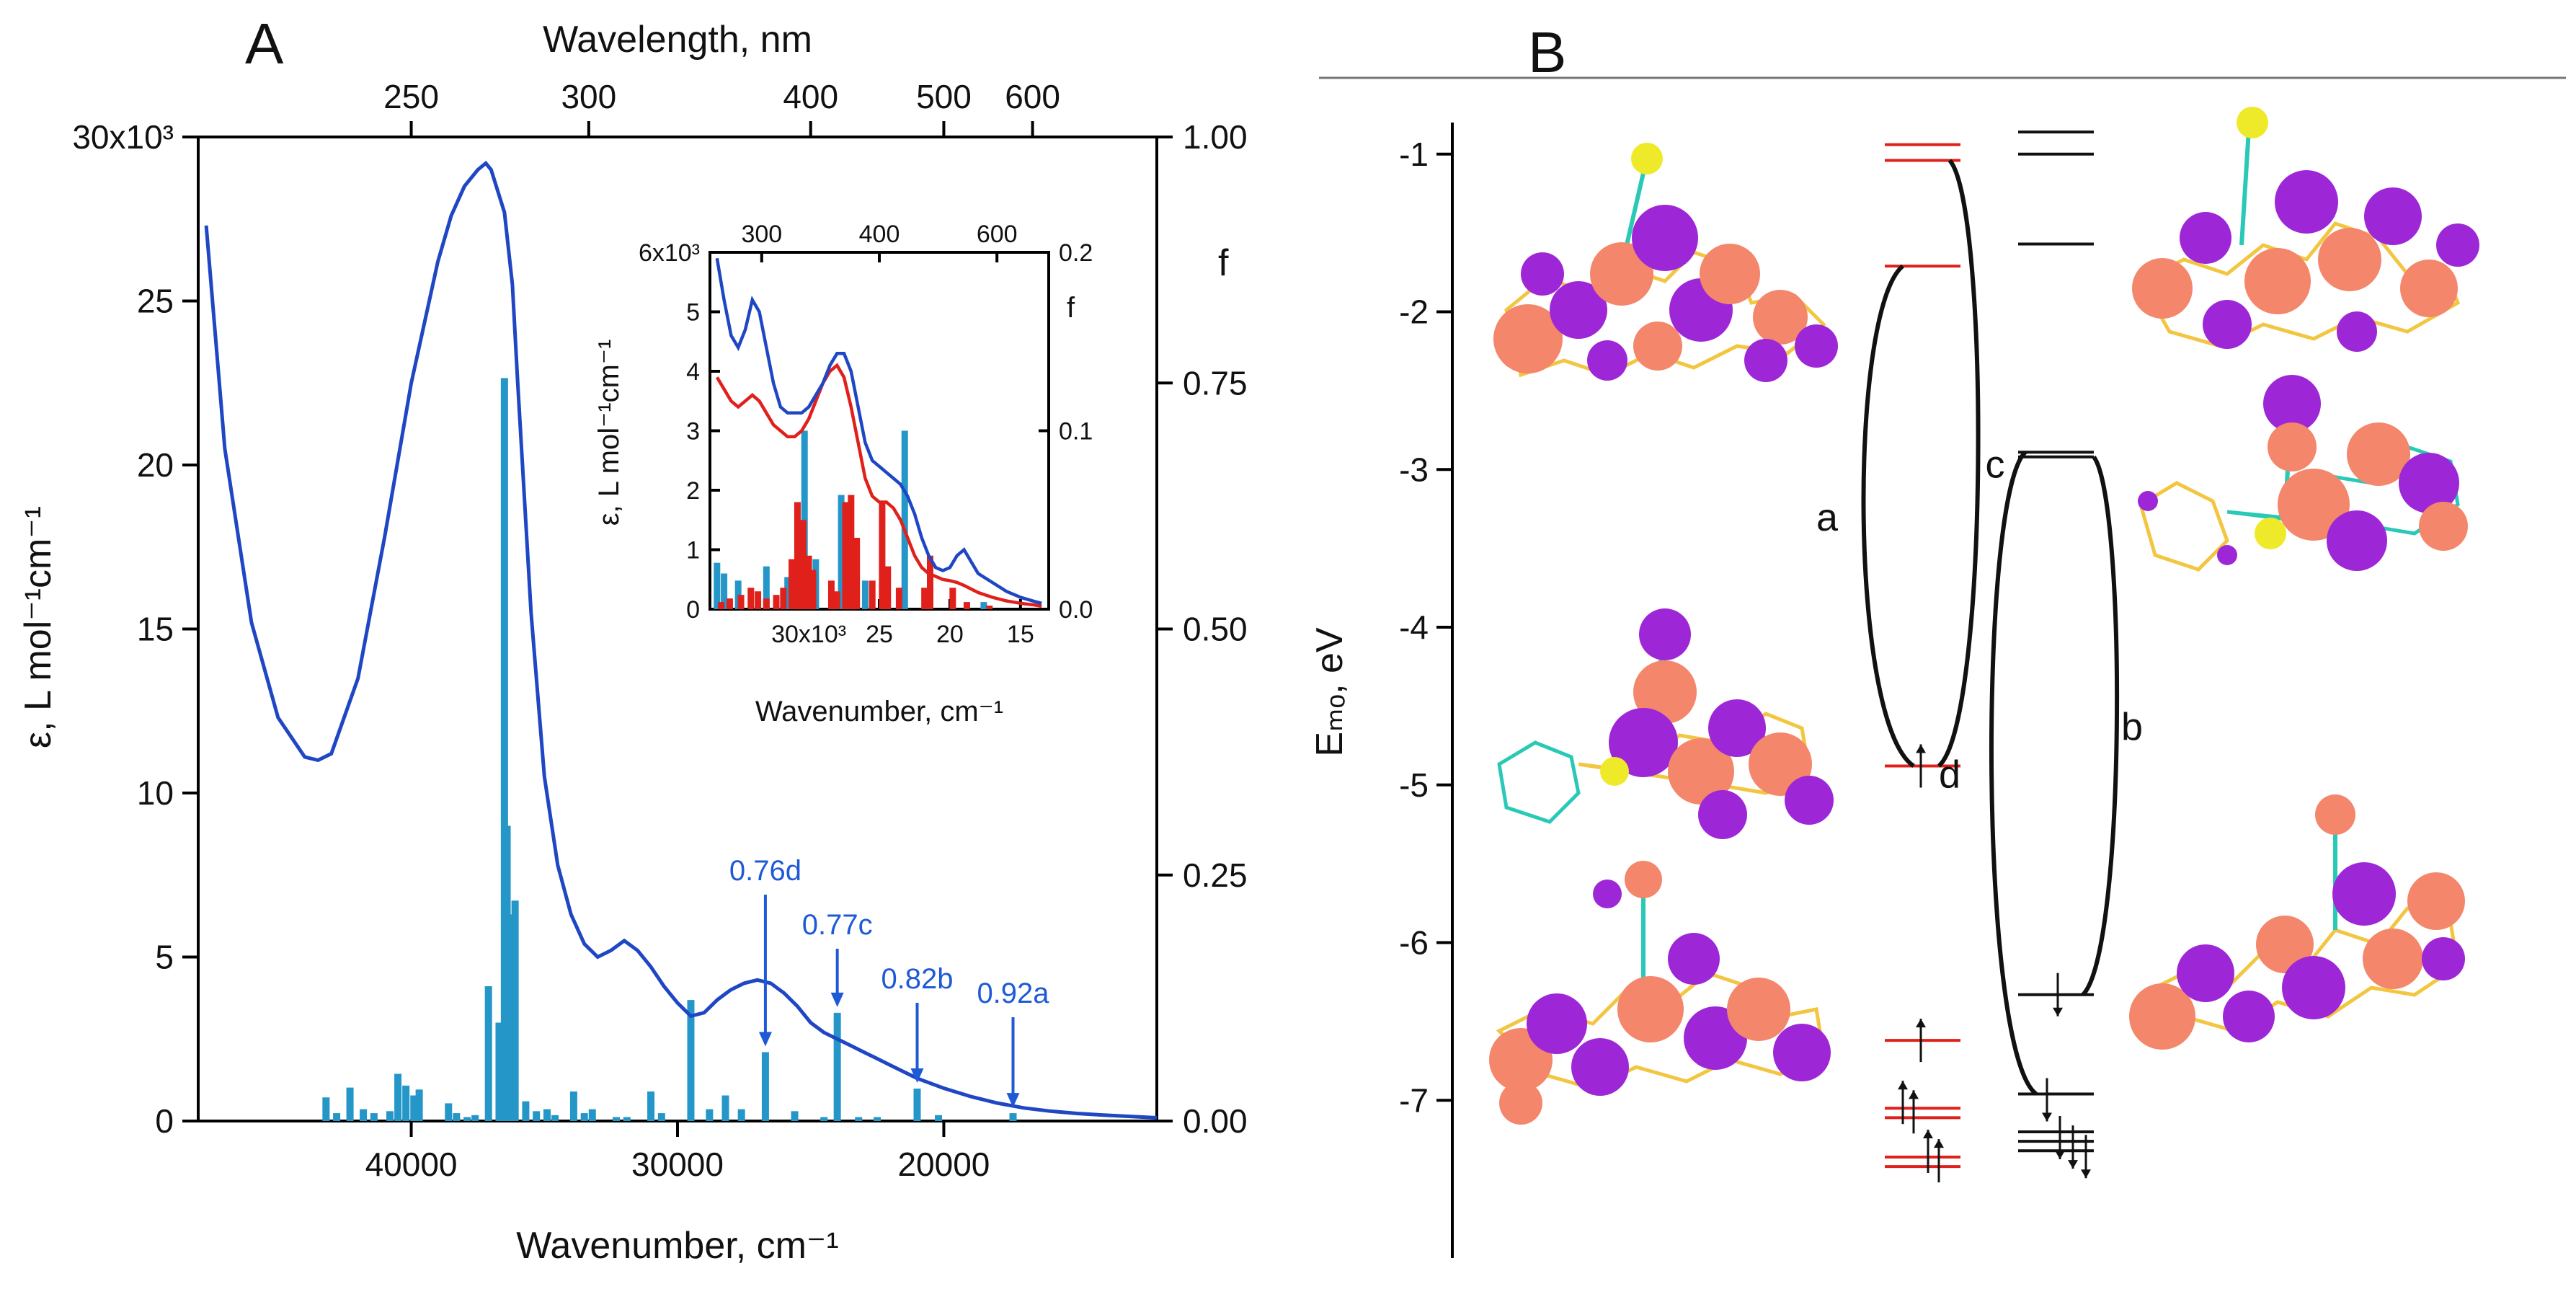  What do you see at coordinates (677, 40) in the screenshot?
I see `main-x2-axis-title: Wavelength, nm` at bounding box center [677, 40].